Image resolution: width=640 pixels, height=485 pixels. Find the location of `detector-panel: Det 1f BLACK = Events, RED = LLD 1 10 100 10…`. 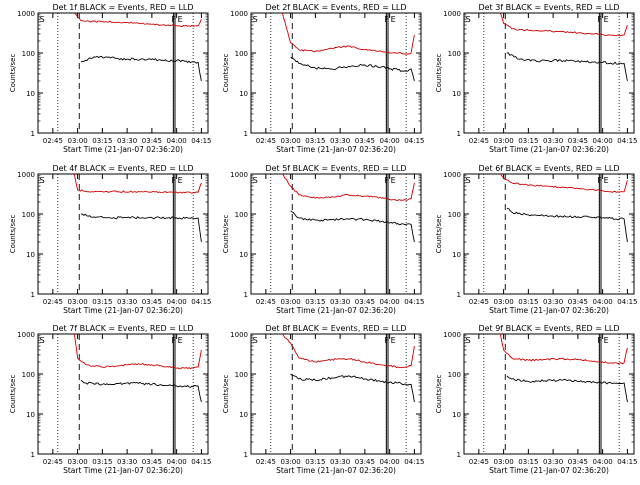

detector-panel: Det 1f BLACK = Events, RED = LLD 1 10 100 10… is located at coordinates (110, 78).